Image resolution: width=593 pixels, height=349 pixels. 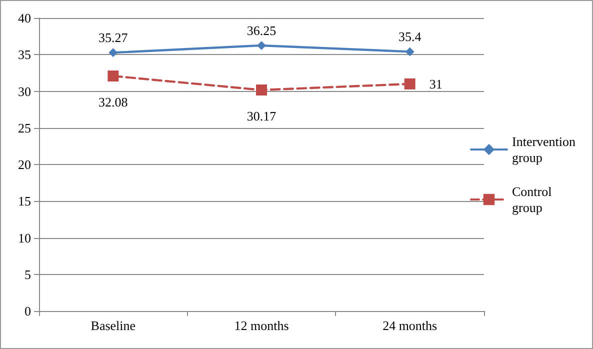 I want to click on y-tick-label: 40, so click(x=24, y=18).